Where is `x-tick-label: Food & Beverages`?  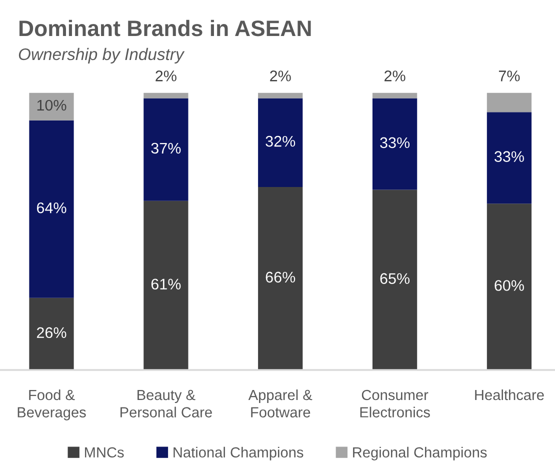
x-tick-label: Food & Beverages is located at coordinates (52, 404).